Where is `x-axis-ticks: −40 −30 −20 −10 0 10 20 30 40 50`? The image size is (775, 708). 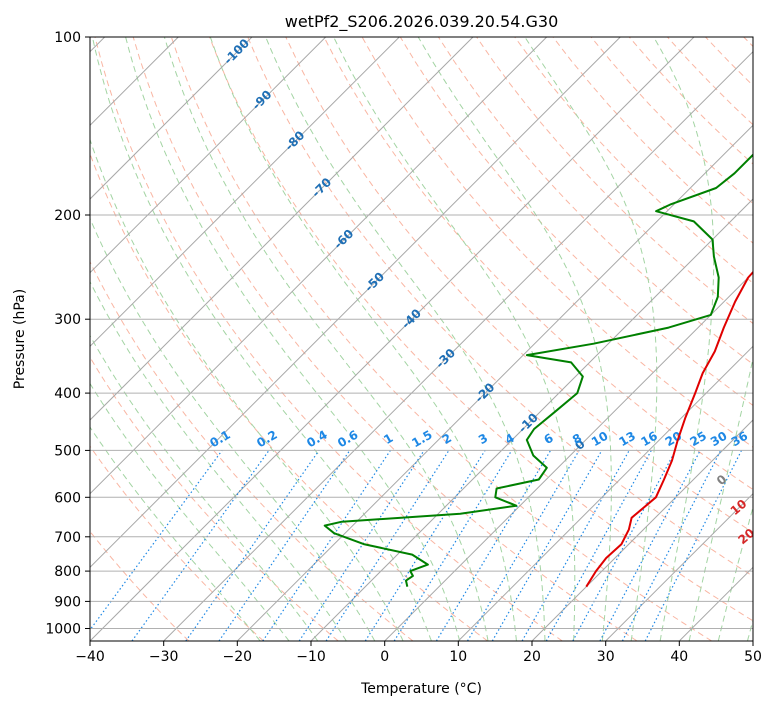
x-axis-ticks: −40 −30 −20 −10 0 10 20 30 40 50 is located at coordinates (418, 653).